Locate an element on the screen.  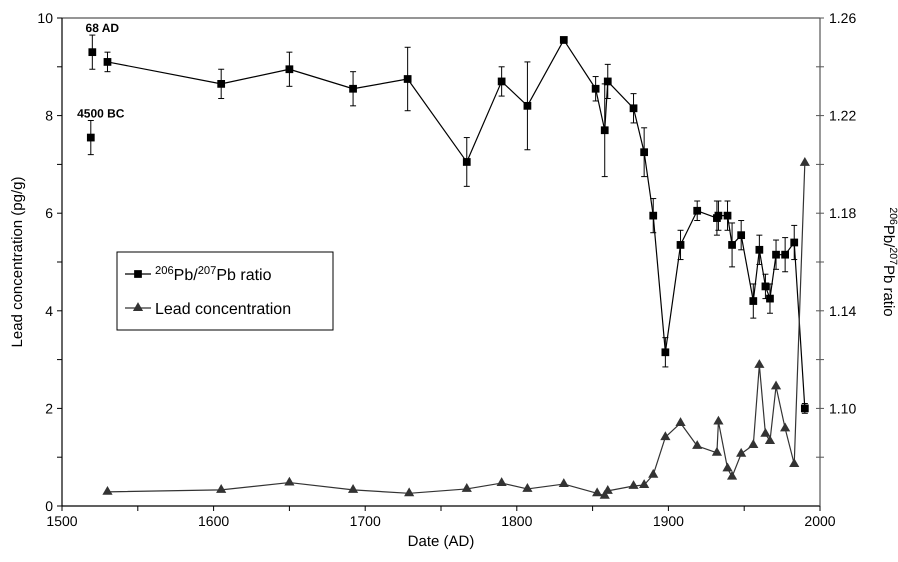
x-tick-label: 1800 is located at coordinates (517, 521).